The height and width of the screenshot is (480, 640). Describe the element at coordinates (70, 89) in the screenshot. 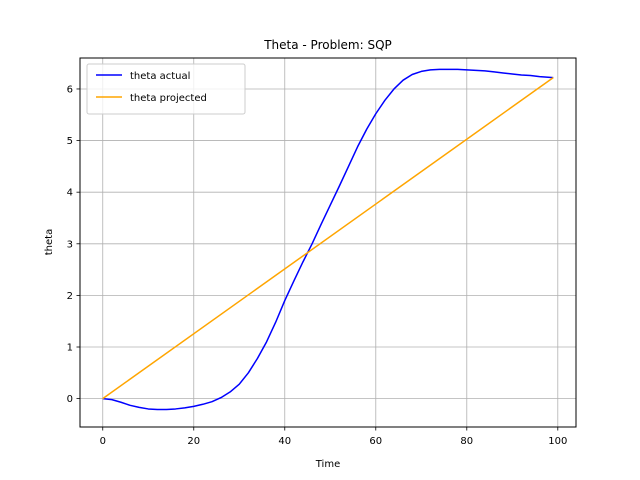

I see `y-tick-label: 6` at that location.